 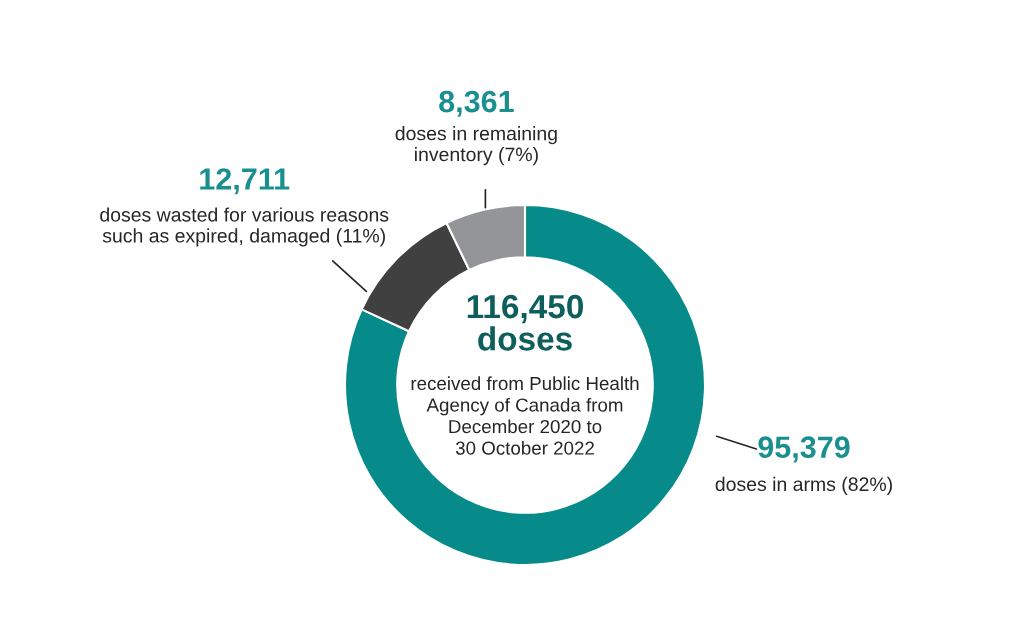 I want to click on slice-label: doses in remaining inventory (7%), so click(x=476, y=146).